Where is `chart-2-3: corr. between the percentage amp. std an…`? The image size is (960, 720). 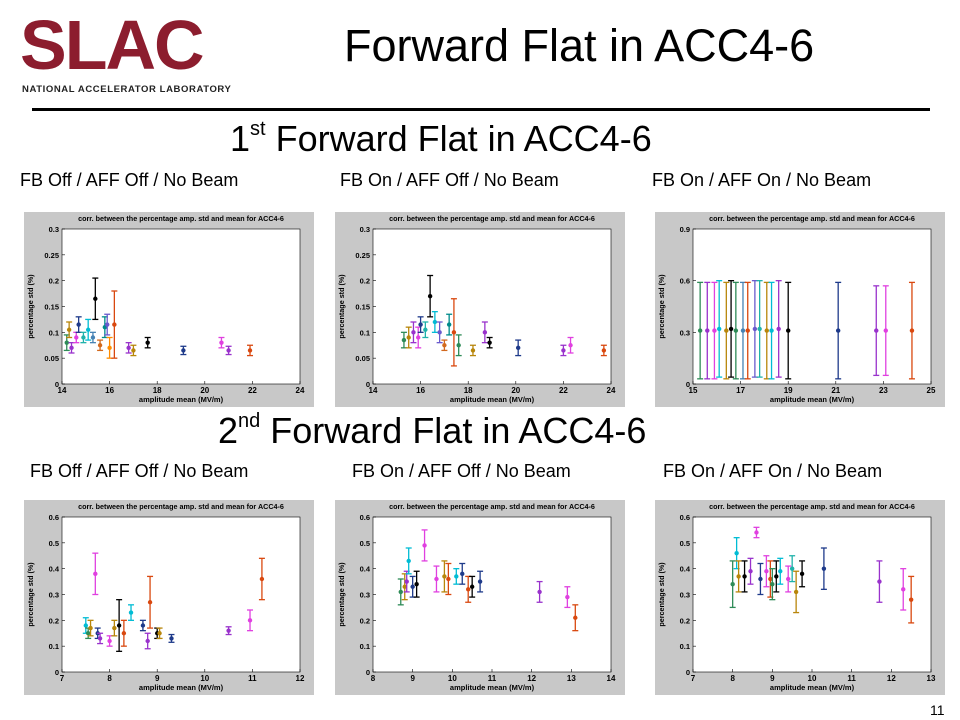
chart-2-3: corr. between the percentage amp. std an… is located at coordinates (800, 597).